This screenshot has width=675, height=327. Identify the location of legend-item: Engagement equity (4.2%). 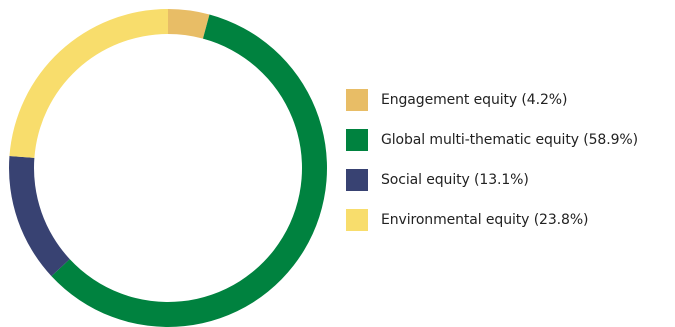
(509, 99).